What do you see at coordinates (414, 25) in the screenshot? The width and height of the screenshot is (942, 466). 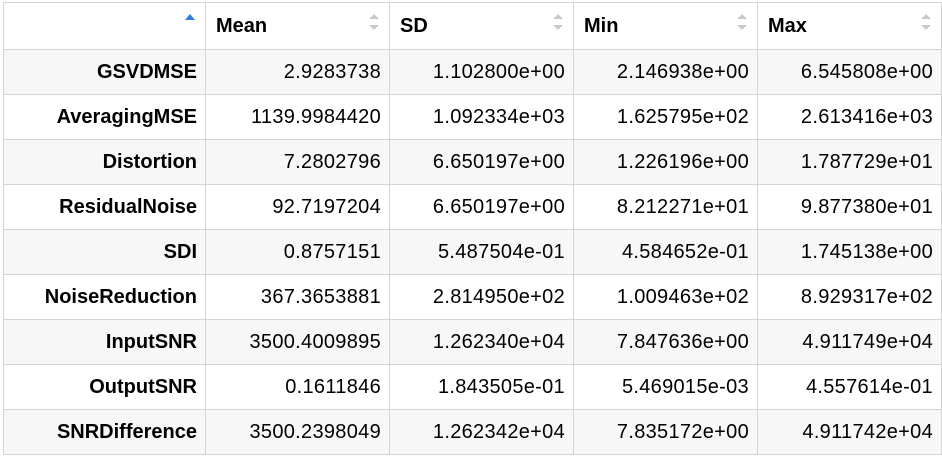 I see `column-header-label: SD` at bounding box center [414, 25].